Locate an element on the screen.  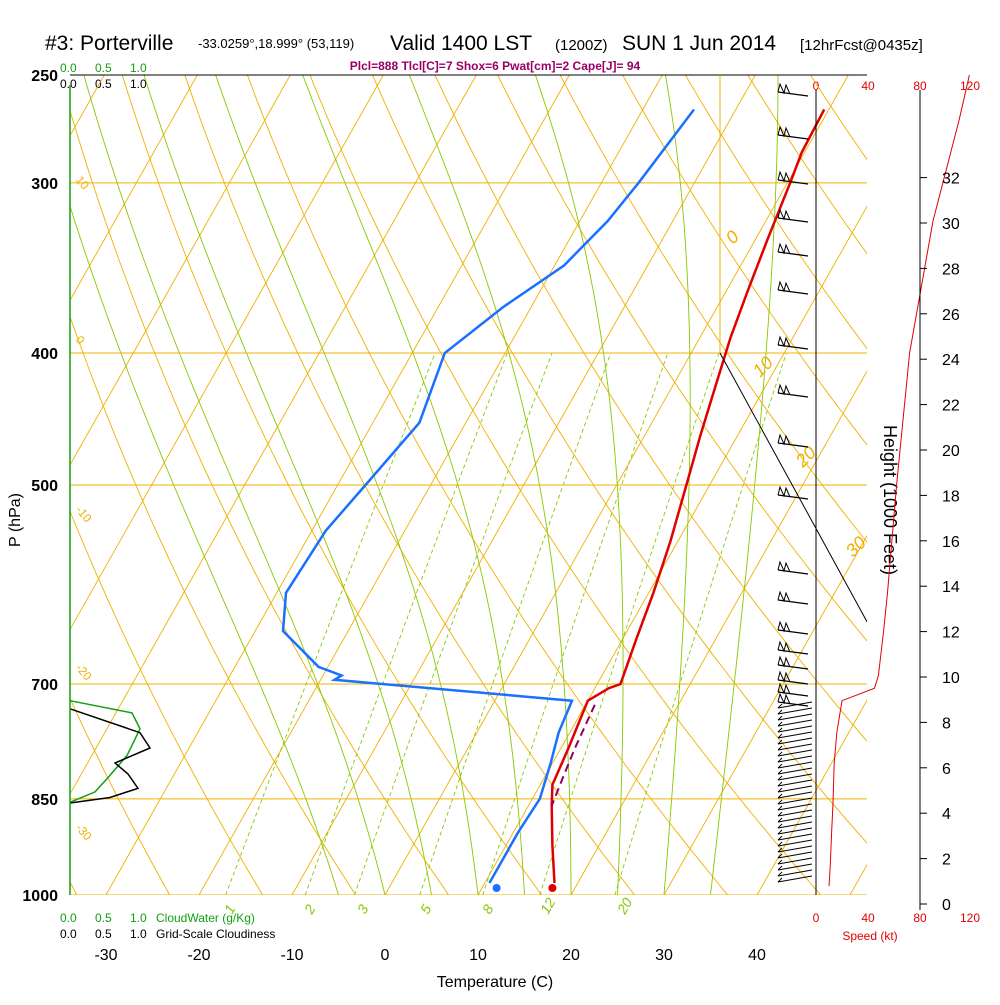
height-tick-label: 24 is located at coordinates (951, 360).